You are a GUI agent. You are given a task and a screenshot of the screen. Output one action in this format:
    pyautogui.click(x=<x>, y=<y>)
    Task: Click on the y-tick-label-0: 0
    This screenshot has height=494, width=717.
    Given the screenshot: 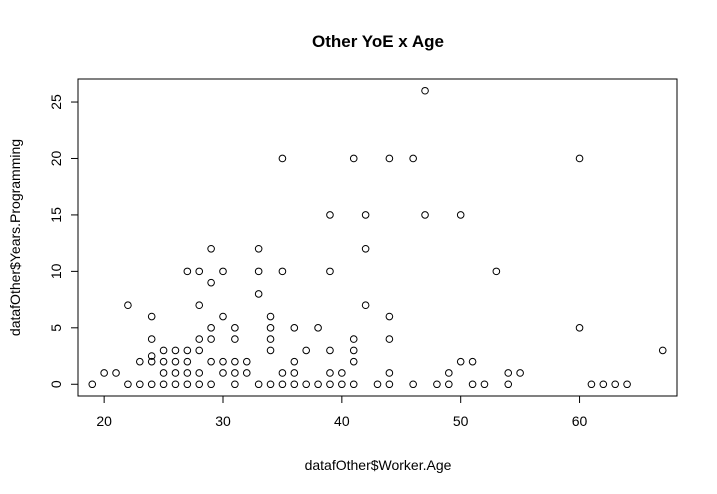 What is the action you would take?
    pyautogui.click(x=56, y=384)
    